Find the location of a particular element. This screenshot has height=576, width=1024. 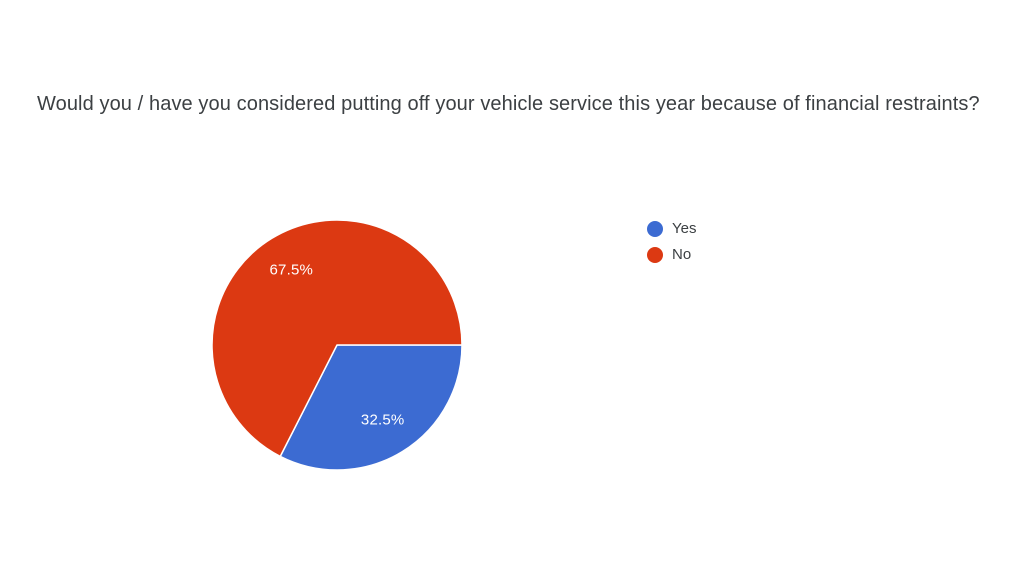

pie-slice-yes is located at coordinates (371, 407).